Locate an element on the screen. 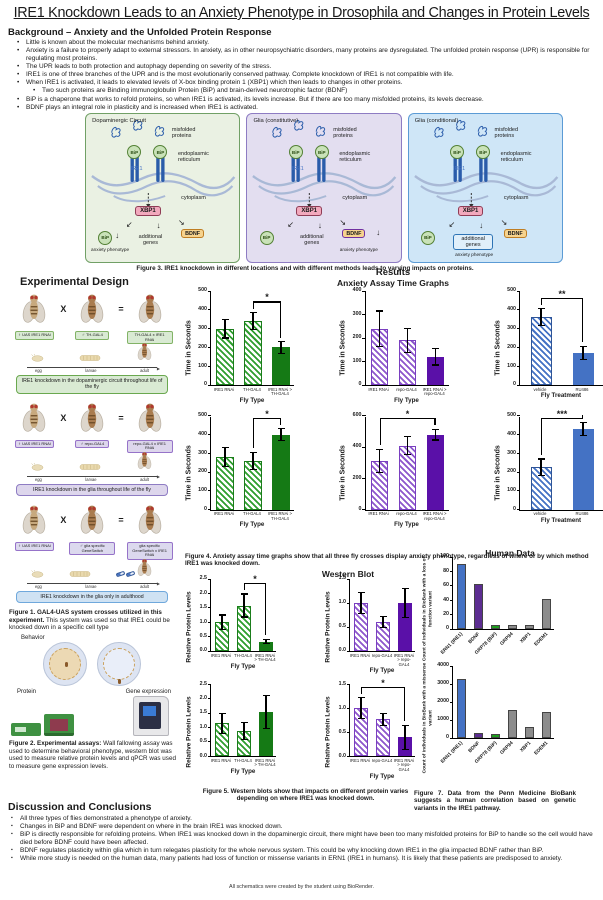 Image resolution: width=603 pixels, height=900 pixels. panel-title: Dopaminergic Circuit is located at coordinates (119, 121).